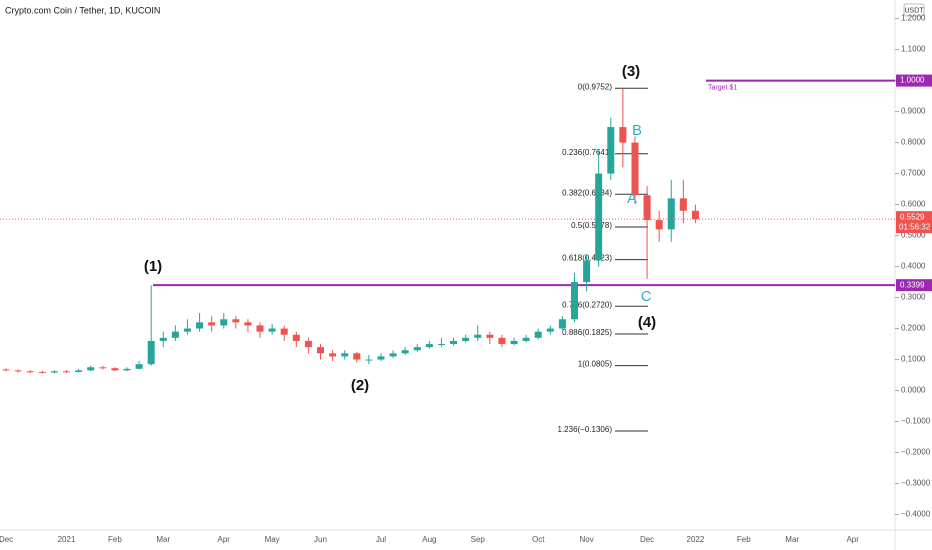 This screenshot has width=932, height=550. Describe the element at coordinates (916, 483) in the screenshot. I see `y-tick-label: −0.3000` at that location.